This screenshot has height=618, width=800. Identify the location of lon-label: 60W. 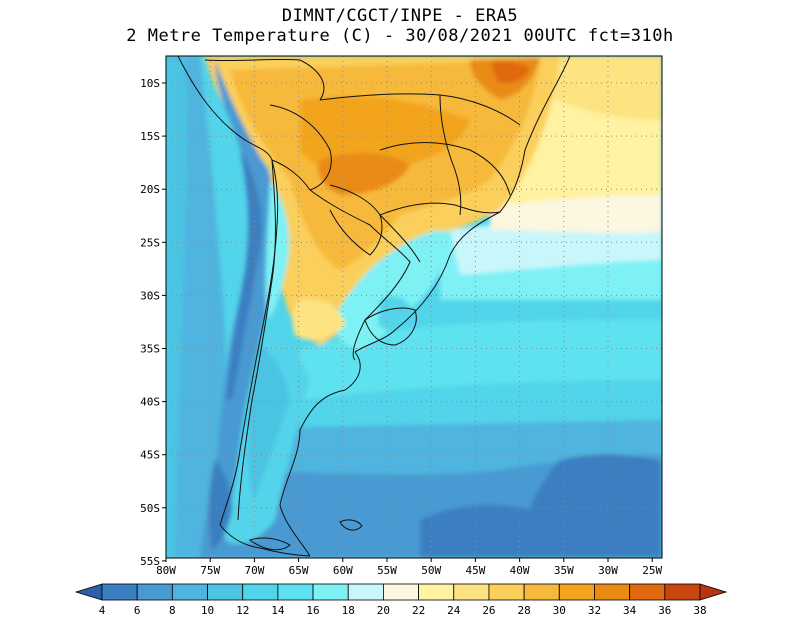
(343, 570).